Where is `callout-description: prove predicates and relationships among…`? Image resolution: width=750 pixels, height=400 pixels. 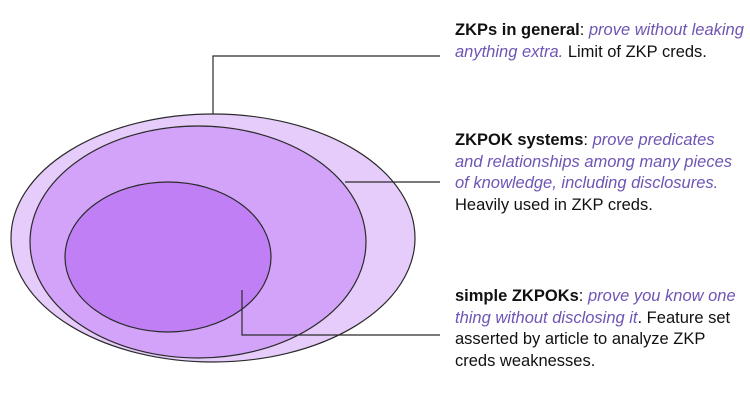
callout-description: prove predicates and relationships among… is located at coordinates (593, 161).